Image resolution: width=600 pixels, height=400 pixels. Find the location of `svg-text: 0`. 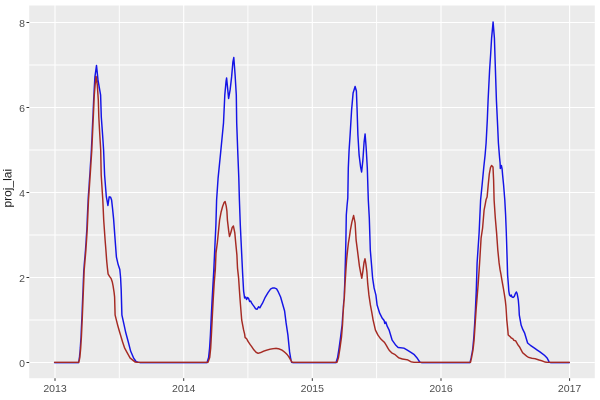

svg-text: 0 is located at coordinates (22, 364).